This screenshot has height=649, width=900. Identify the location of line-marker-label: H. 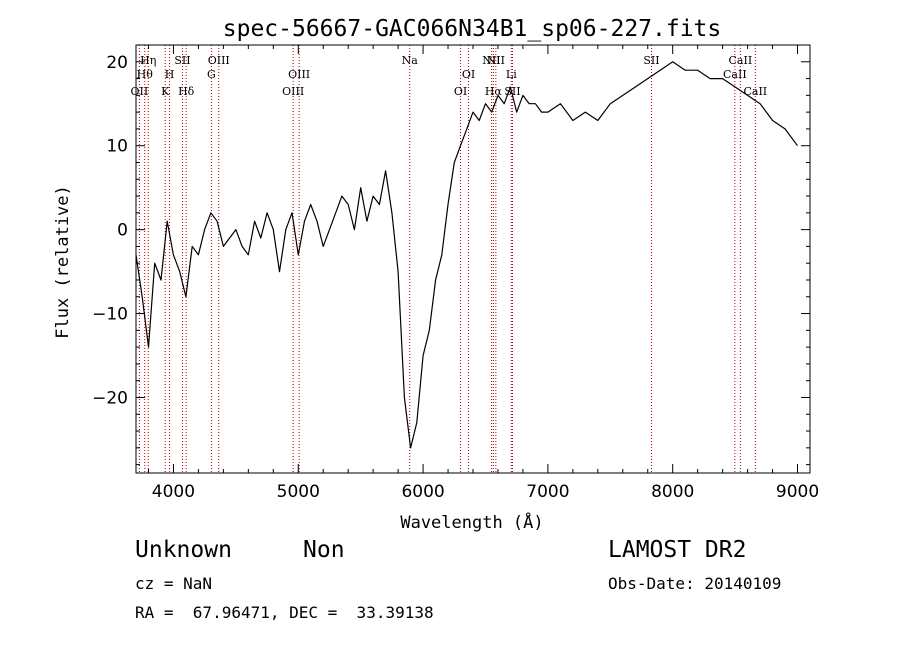
(170, 74).